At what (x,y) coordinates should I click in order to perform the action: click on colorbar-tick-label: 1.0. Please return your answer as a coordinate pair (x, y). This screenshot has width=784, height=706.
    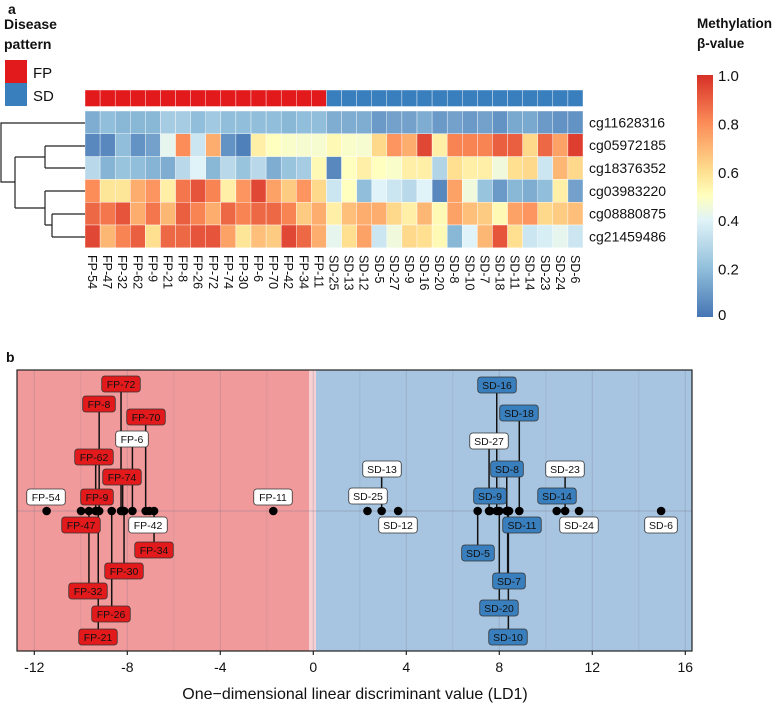
    Looking at the image, I should click on (728, 76).